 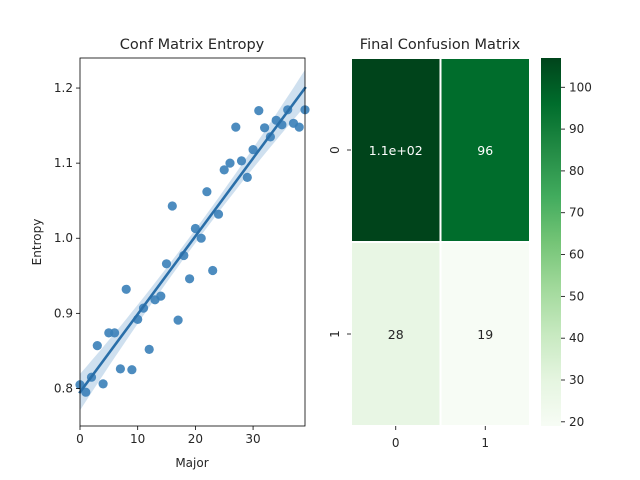 I want to click on colorbar, so click(x=551, y=242).